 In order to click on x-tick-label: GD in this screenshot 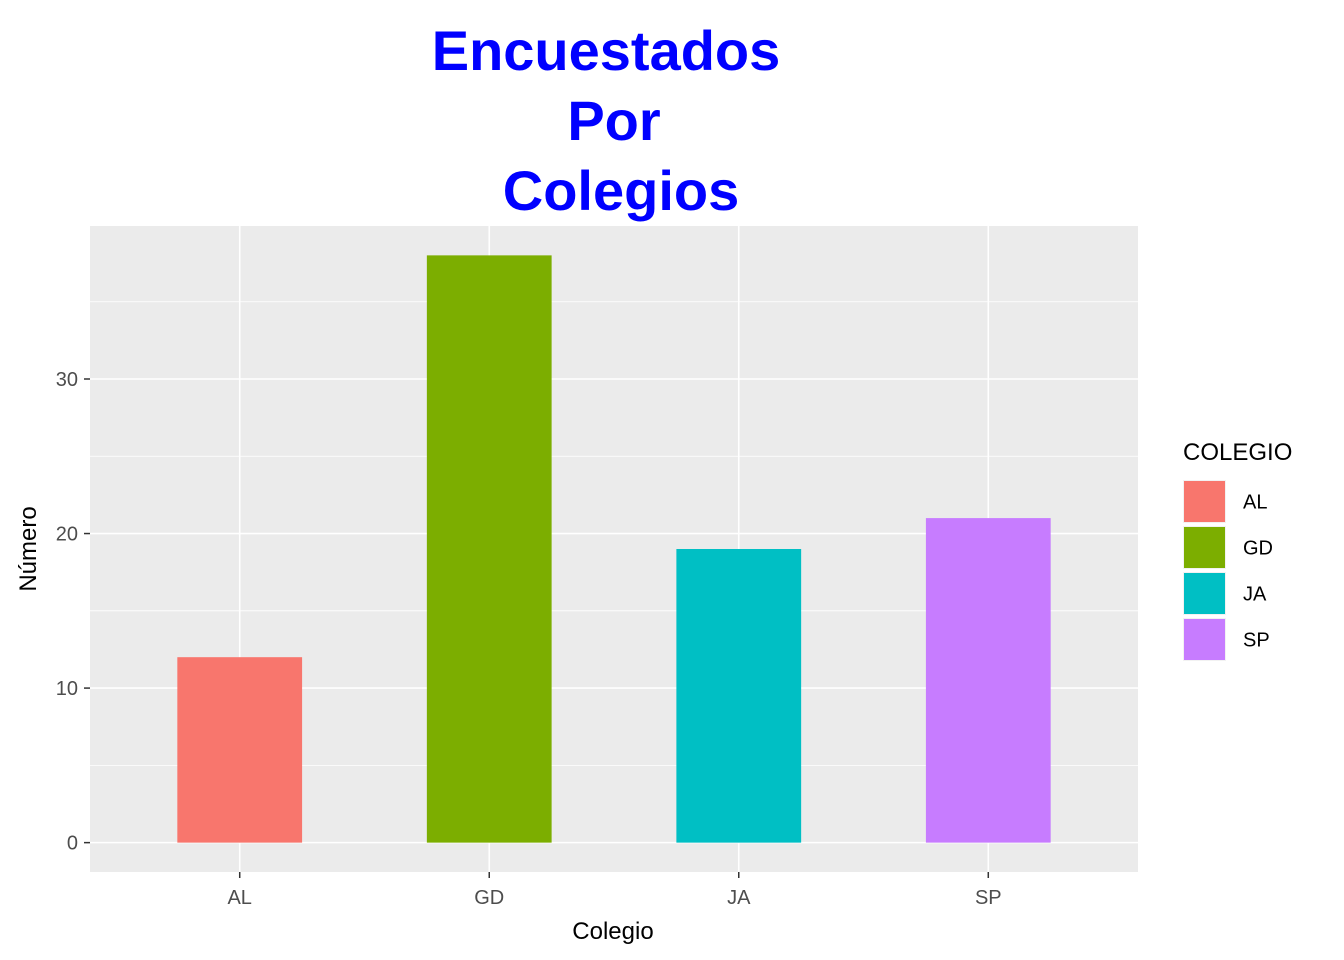, I will do `click(489, 898)`.